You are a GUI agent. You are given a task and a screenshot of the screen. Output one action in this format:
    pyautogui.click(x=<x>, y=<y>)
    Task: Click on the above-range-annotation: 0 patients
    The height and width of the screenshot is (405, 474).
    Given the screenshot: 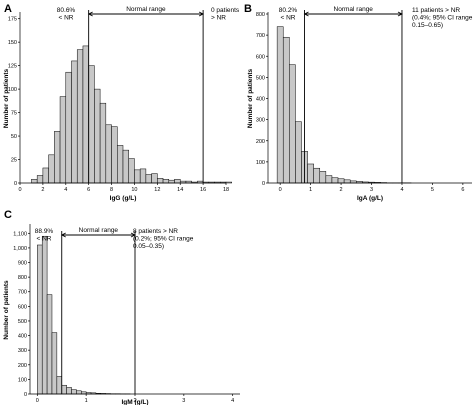 What is the action you would take?
    pyautogui.click(x=225, y=10)
    